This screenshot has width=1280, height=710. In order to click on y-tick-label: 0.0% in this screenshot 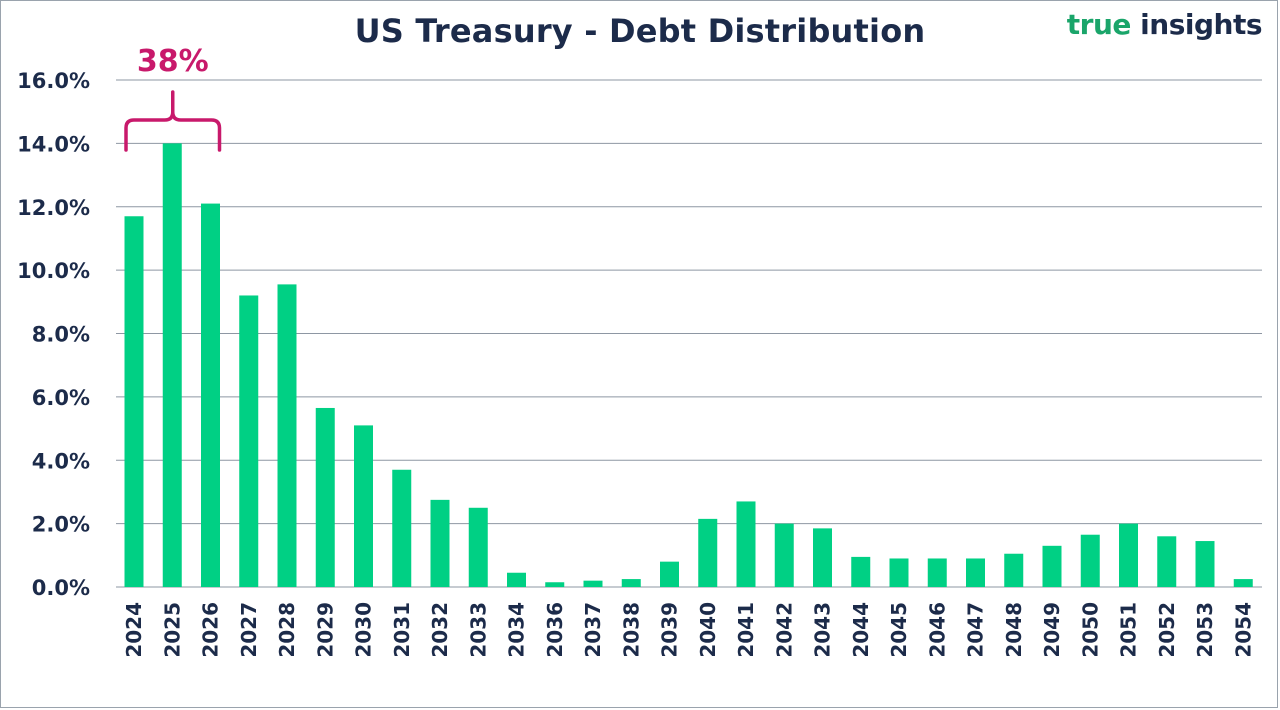, I will do `click(61, 588)`.